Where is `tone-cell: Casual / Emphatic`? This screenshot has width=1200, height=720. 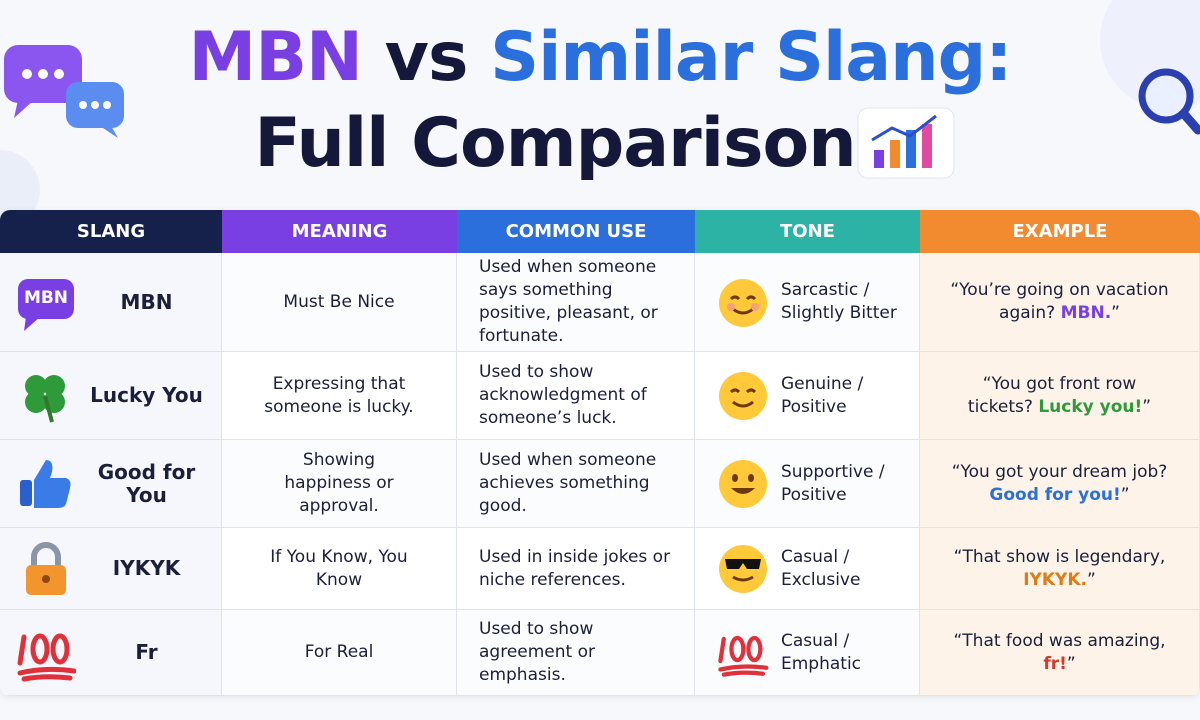
tone-cell: Casual / Emphatic is located at coordinates (807, 653).